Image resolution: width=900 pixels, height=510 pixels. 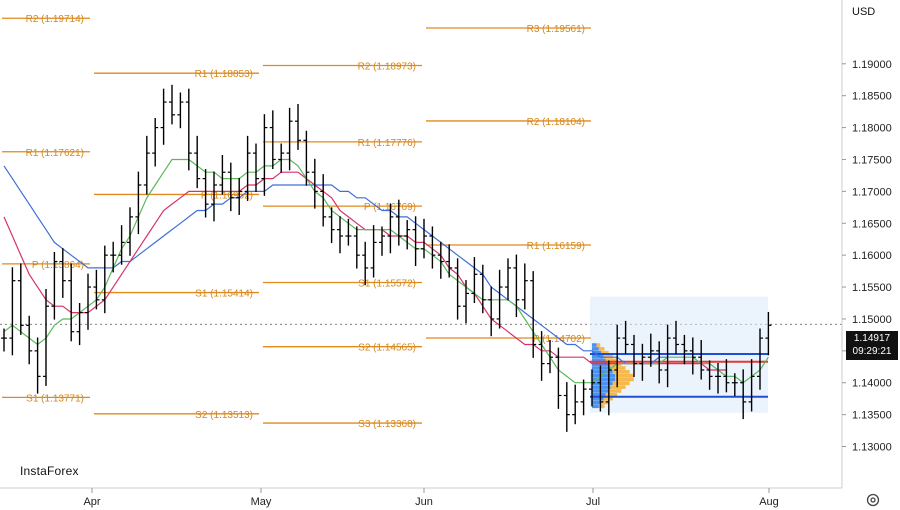 What do you see at coordinates (55, 153) in the screenshot?
I see `pivot-level-label: R1 (1.17621)` at bounding box center [55, 153].